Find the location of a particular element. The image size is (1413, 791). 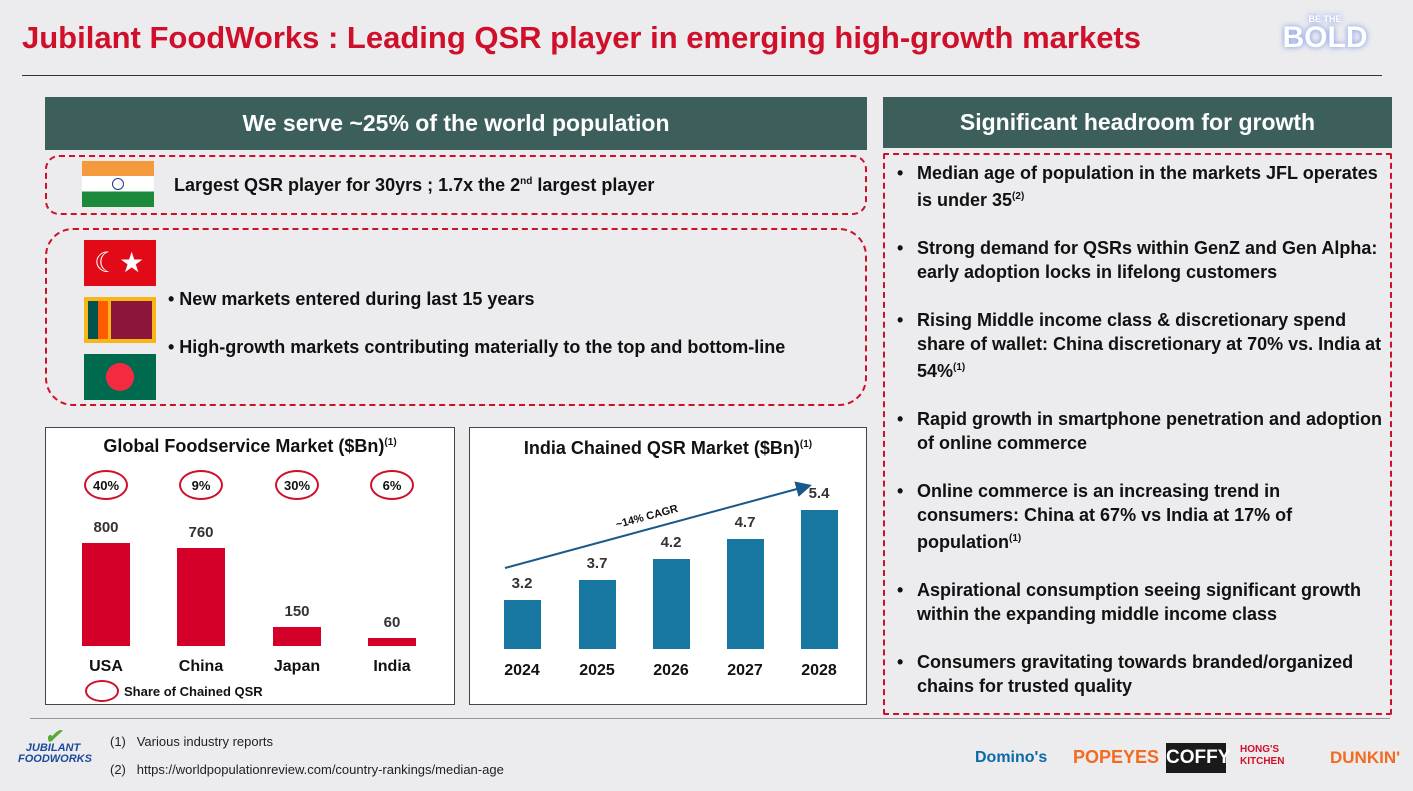

popeyes-logo: POPEYES is located at coordinates (1116, 757).